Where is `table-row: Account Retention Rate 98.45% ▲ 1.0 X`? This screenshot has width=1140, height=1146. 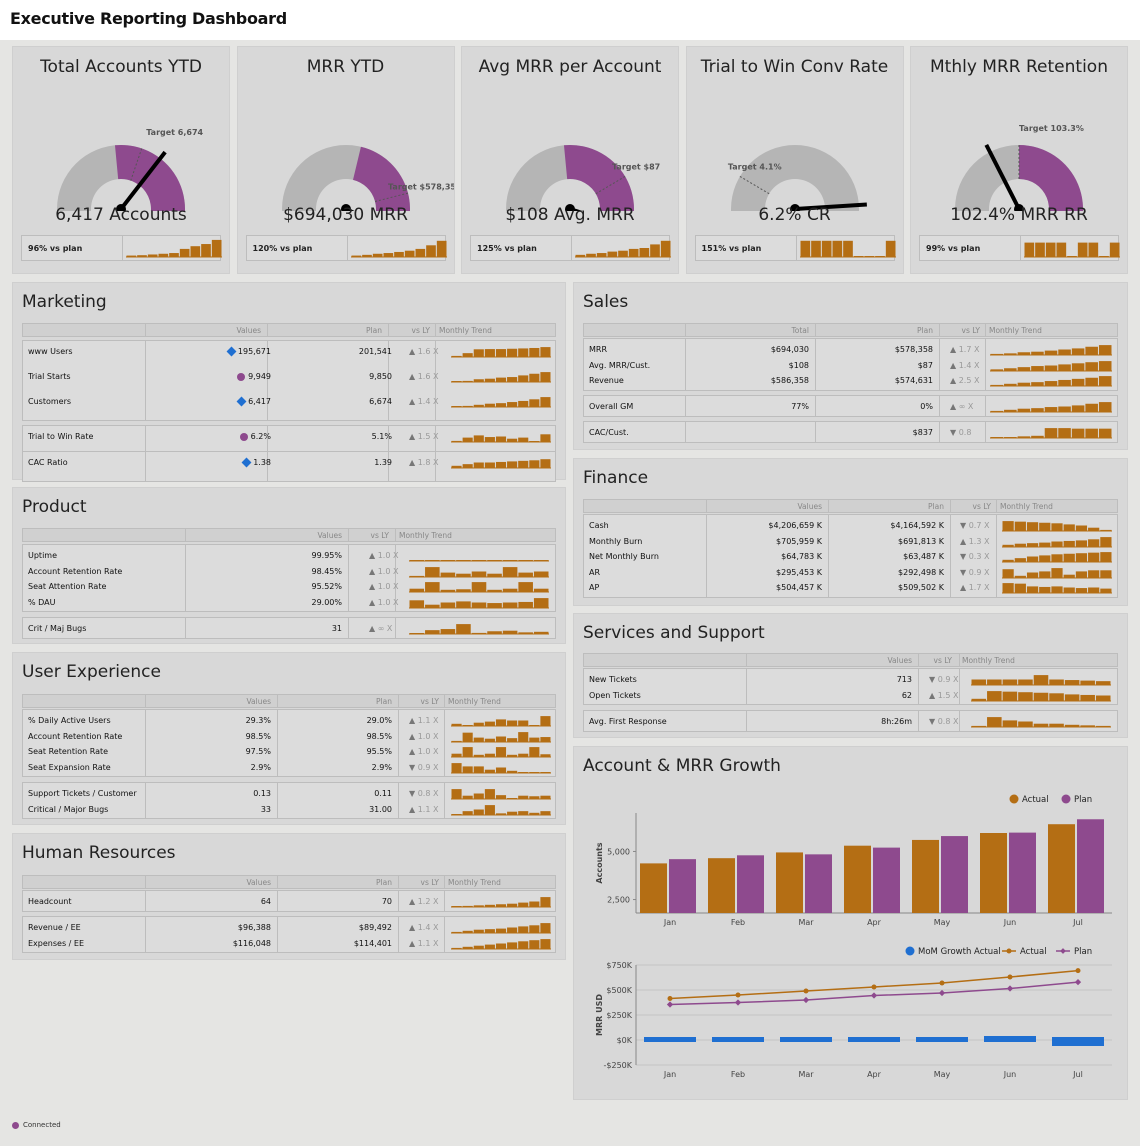
table-row: Account Retention Rate 98.45% ▲ 1.0 X is located at coordinates (289, 571).